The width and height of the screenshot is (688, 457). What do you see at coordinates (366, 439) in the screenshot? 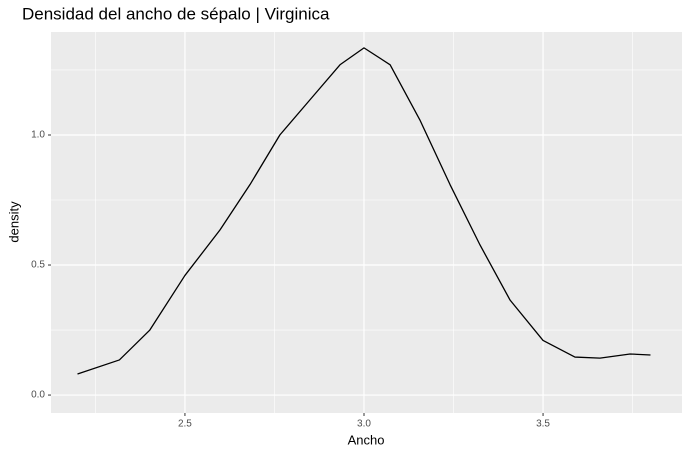
I see `x-axis-label: Ancho` at bounding box center [366, 439].